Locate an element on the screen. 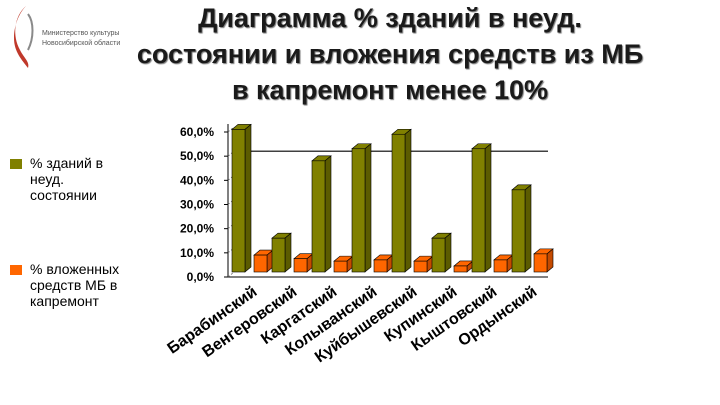  legend-label-series-1: % зданий в неуд. состоянии is located at coordinates (67, 179).